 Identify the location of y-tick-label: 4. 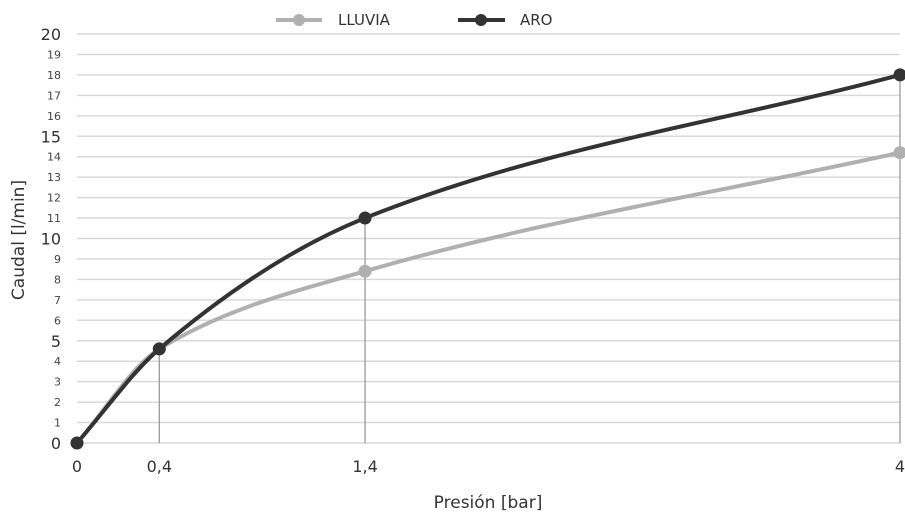
(57, 361).